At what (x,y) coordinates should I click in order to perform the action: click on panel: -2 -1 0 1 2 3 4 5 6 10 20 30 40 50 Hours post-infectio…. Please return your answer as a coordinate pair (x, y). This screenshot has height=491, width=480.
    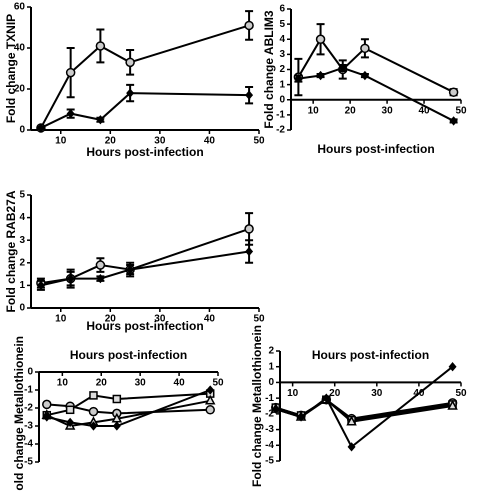
    Looking at the image, I should click on (364, 80).